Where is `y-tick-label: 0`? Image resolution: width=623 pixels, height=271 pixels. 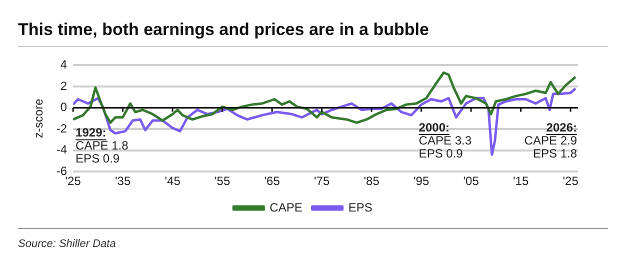
y-tick-label: 0 is located at coordinates (64, 107).